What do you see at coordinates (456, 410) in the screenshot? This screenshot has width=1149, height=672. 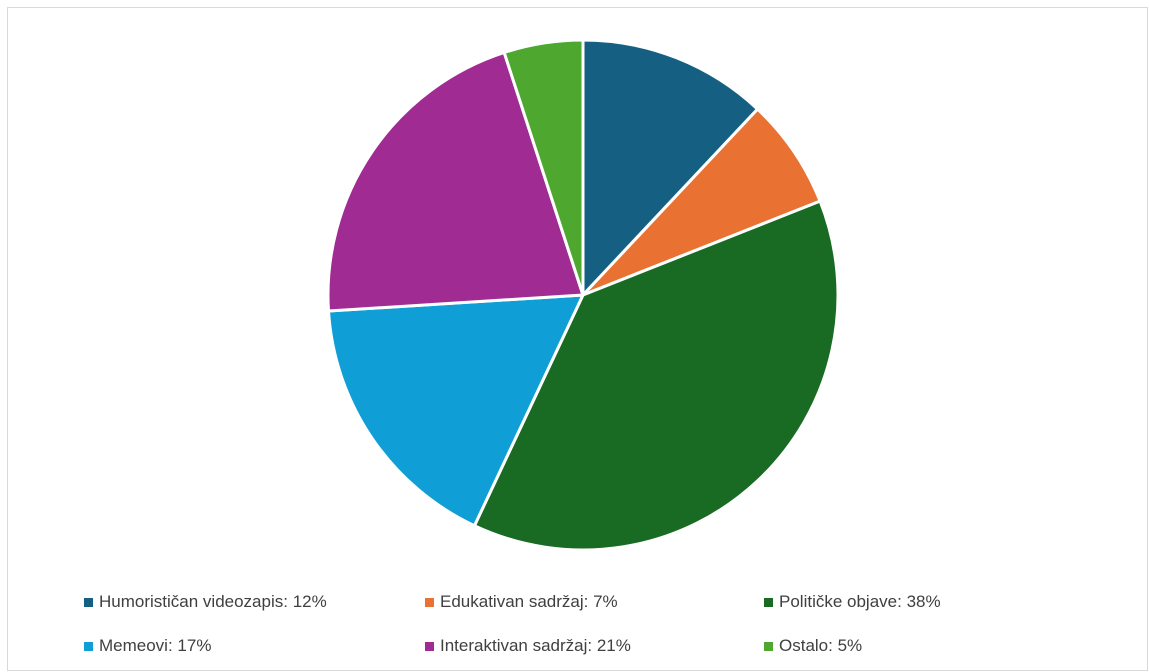 I see `pie-slice-memeovi` at bounding box center [456, 410].